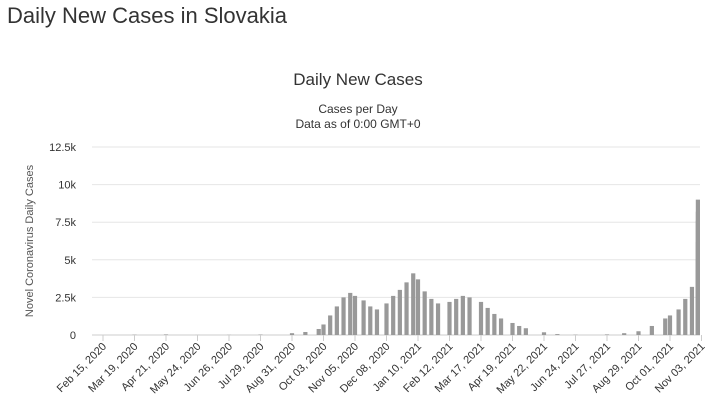 The width and height of the screenshot is (715, 405). I want to click on y-axis-label: Novel Coronavirus Daily Cases, so click(30, 240).